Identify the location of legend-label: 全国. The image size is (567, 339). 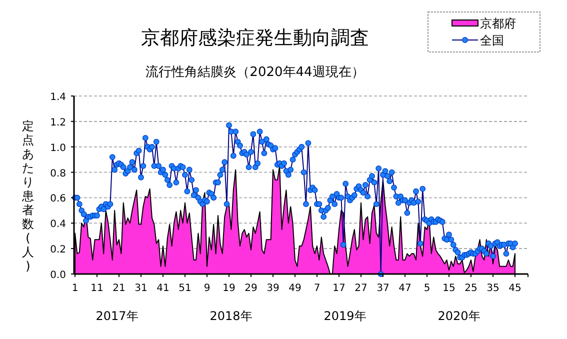
(492, 41).